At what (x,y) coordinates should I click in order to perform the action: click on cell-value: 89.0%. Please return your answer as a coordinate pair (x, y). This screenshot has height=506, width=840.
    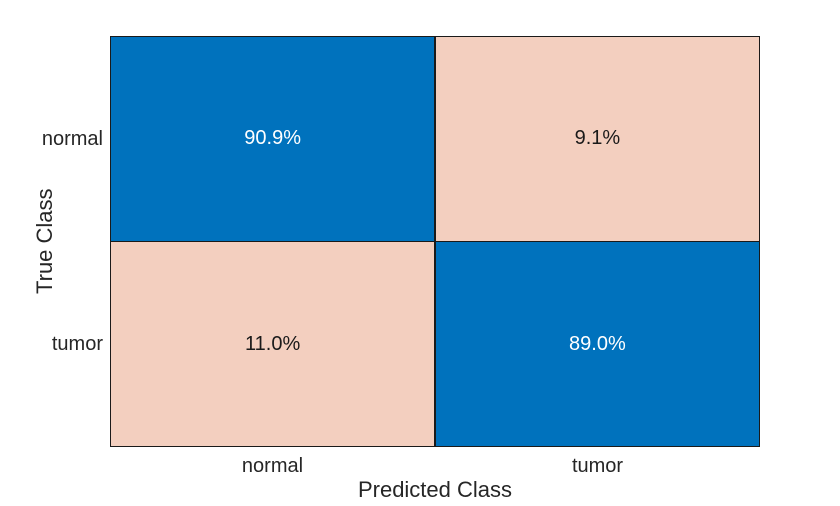
    Looking at the image, I should click on (597, 343).